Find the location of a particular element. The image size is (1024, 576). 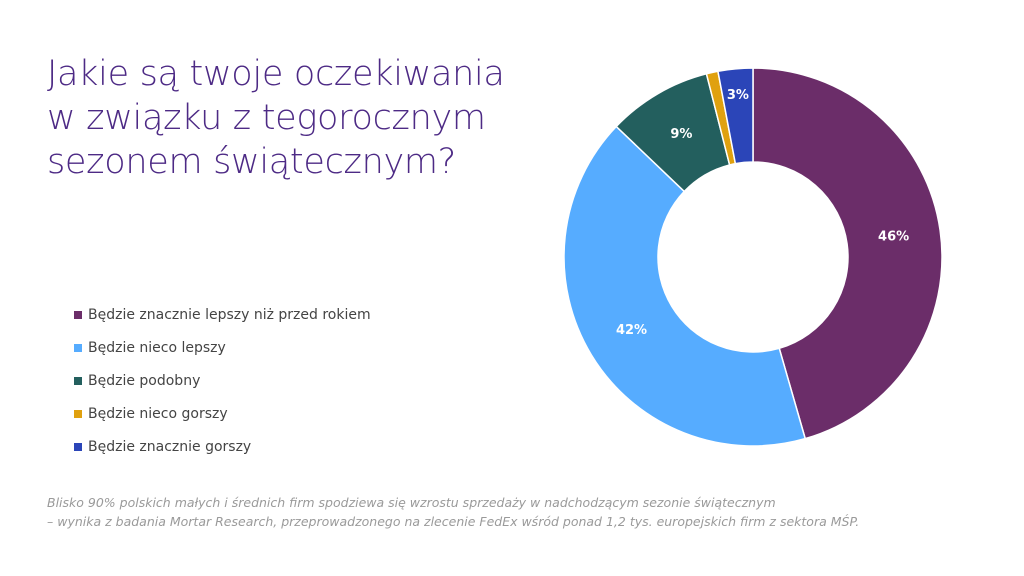

legend-item: Będzie nieco lepszy is located at coordinates (222, 347).